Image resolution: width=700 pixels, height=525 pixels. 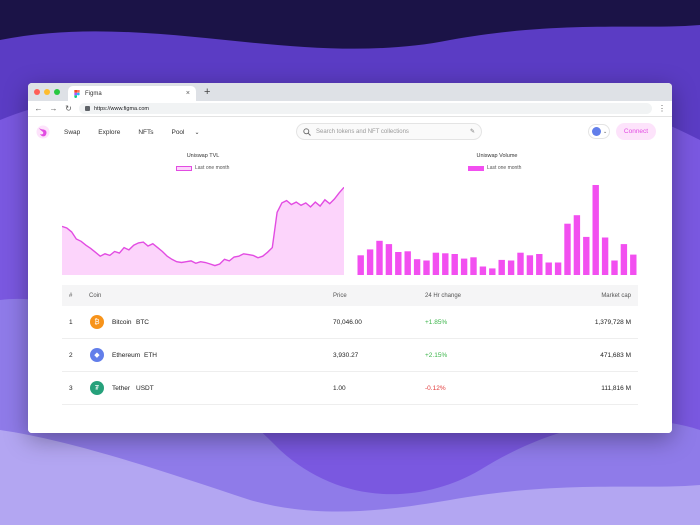 I want to click on nav-pool: Pool, so click(x=178, y=132).